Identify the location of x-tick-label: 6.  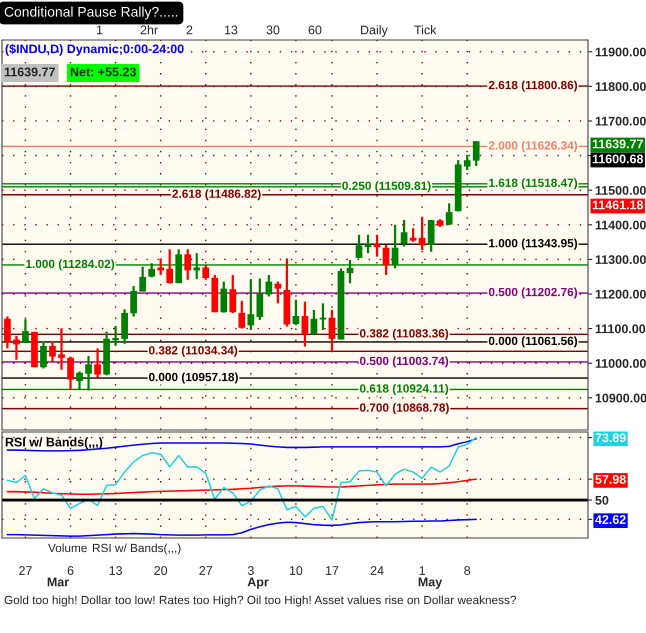
(71, 570).